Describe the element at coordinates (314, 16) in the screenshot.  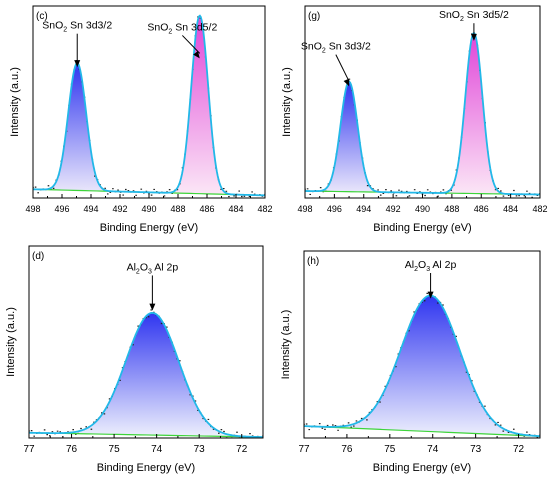
I see `panel-label: (g)` at that location.